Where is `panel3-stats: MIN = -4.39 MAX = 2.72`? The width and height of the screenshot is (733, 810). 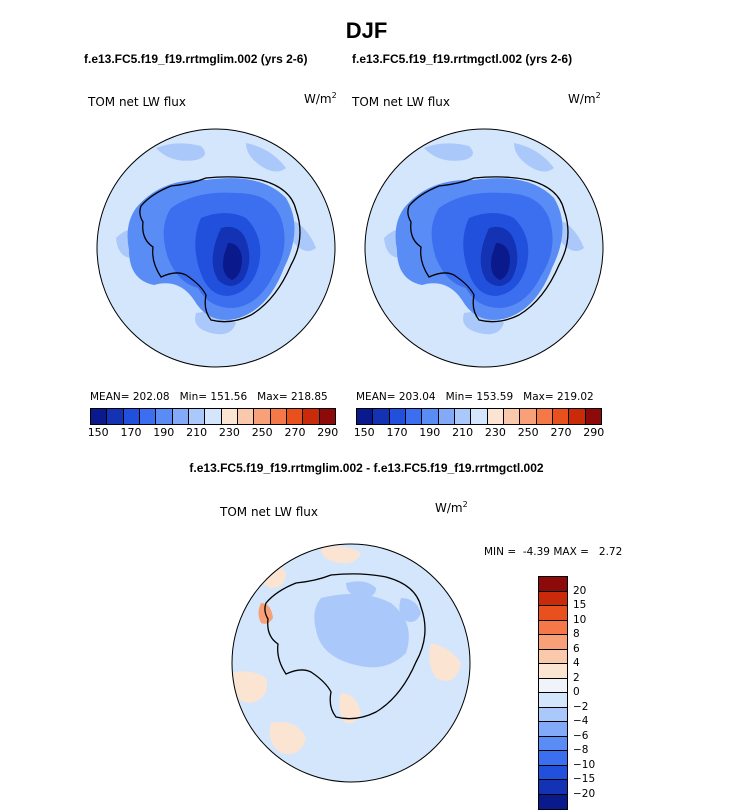
panel3-stats: MIN = -4.39 MAX = 2.72 is located at coordinates (553, 552).